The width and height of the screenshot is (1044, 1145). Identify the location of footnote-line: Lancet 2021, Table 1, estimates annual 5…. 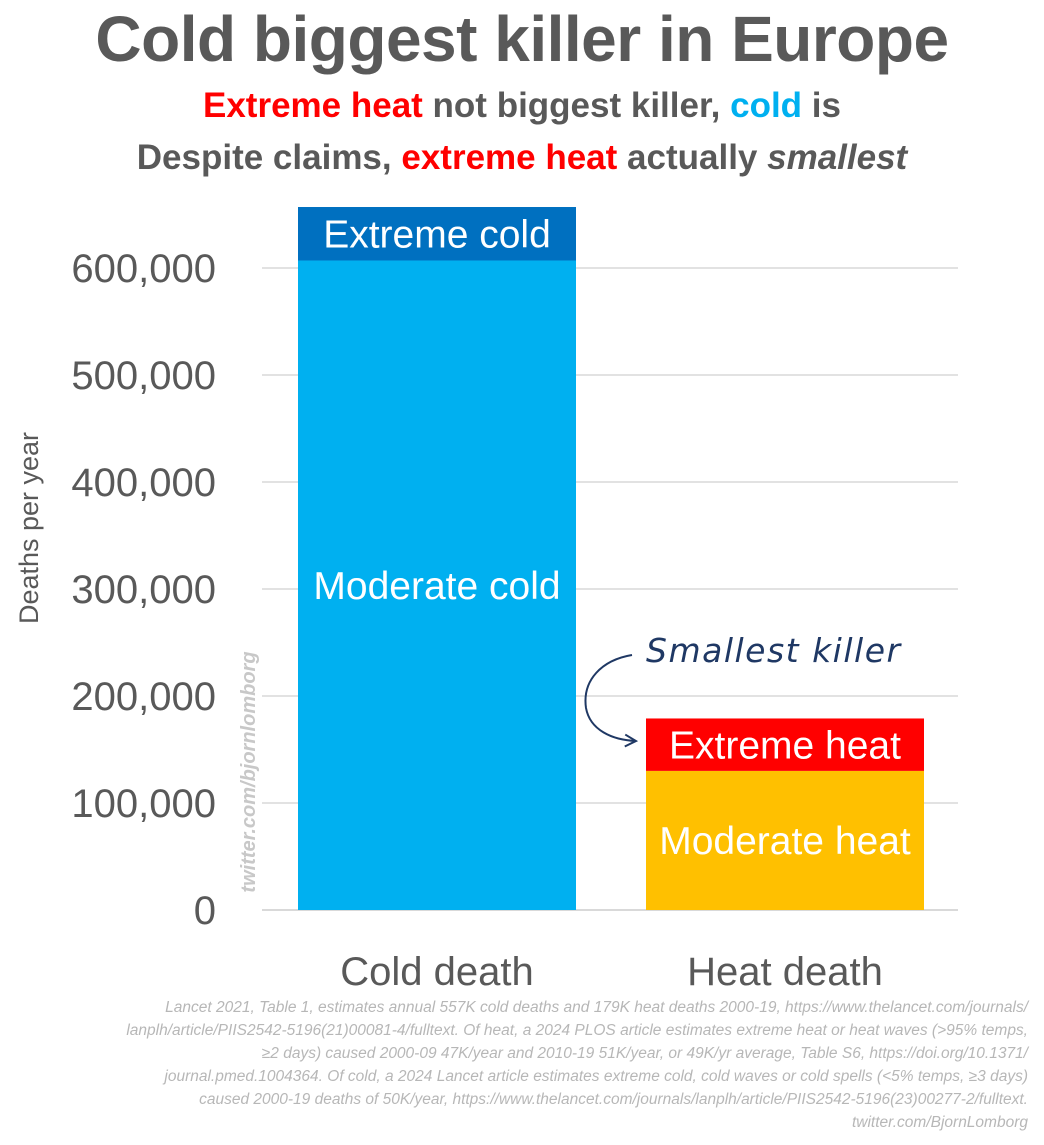
(596, 1007).